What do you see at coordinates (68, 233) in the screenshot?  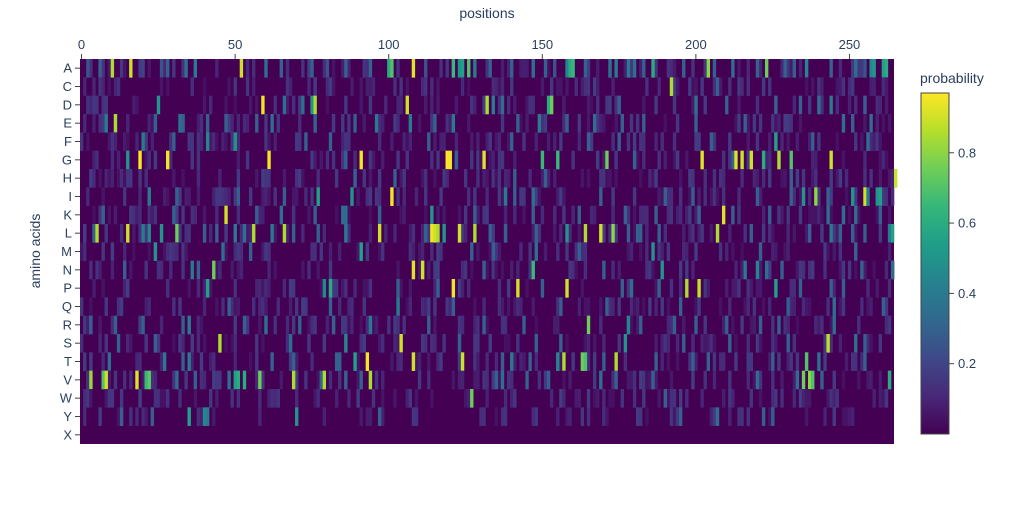 I see `y-tick-label: L` at bounding box center [68, 233].